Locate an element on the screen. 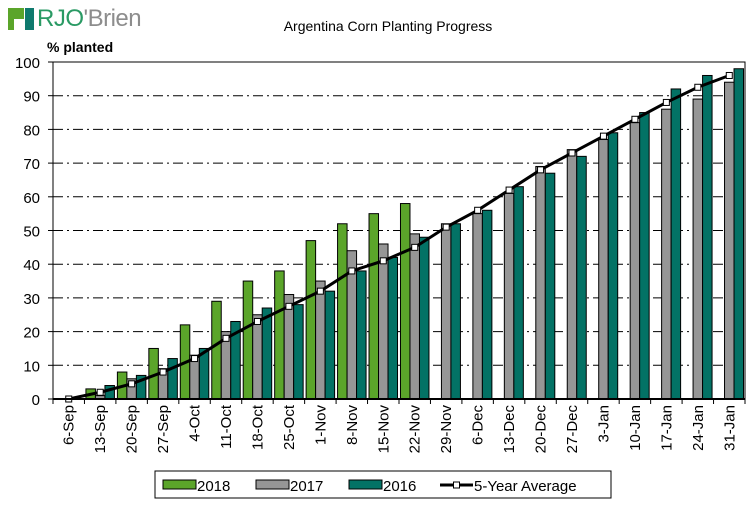  legend-box is located at coordinates (383, 484).